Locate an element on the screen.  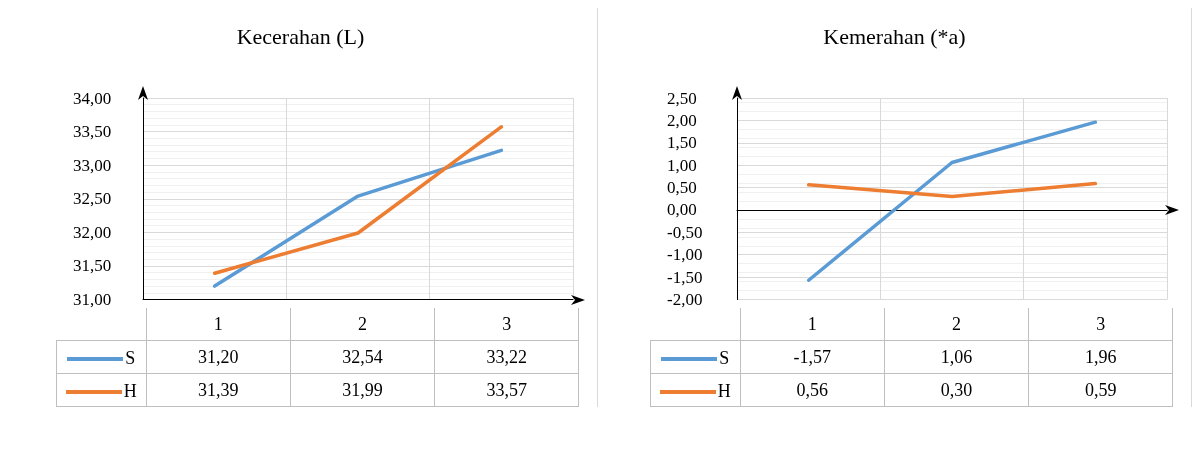
y-tick-label: -1,50 is located at coordinates (685, 277).